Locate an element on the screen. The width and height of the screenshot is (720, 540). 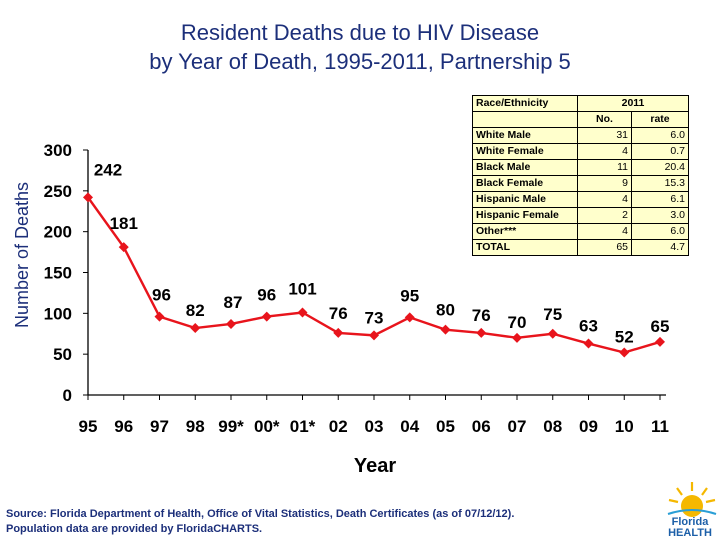
row-number: 31 is located at coordinates (604, 135).